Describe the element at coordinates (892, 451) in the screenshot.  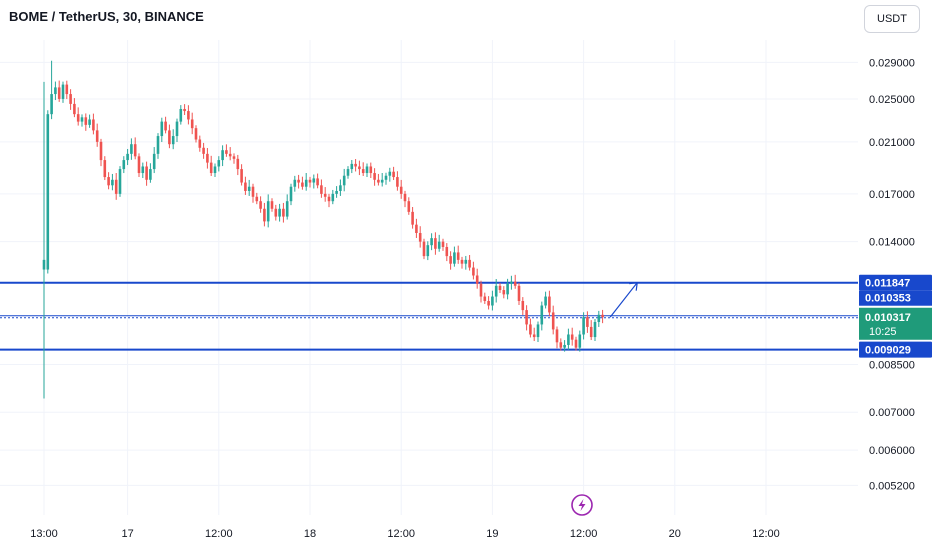
I see `y-tick-label: 0.006000` at that location.